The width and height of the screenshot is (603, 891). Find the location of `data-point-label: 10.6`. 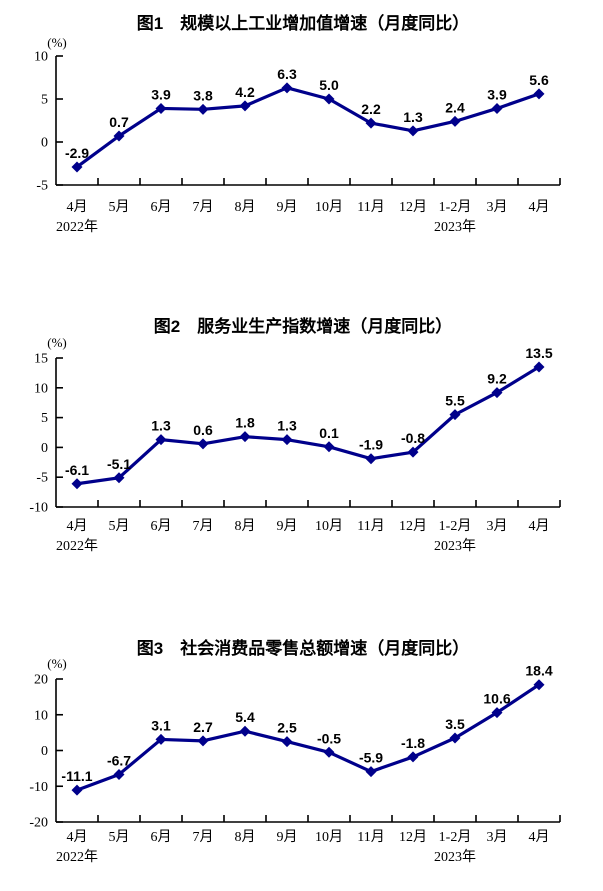

data-point-label: 10.6 is located at coordinates (496, 699).